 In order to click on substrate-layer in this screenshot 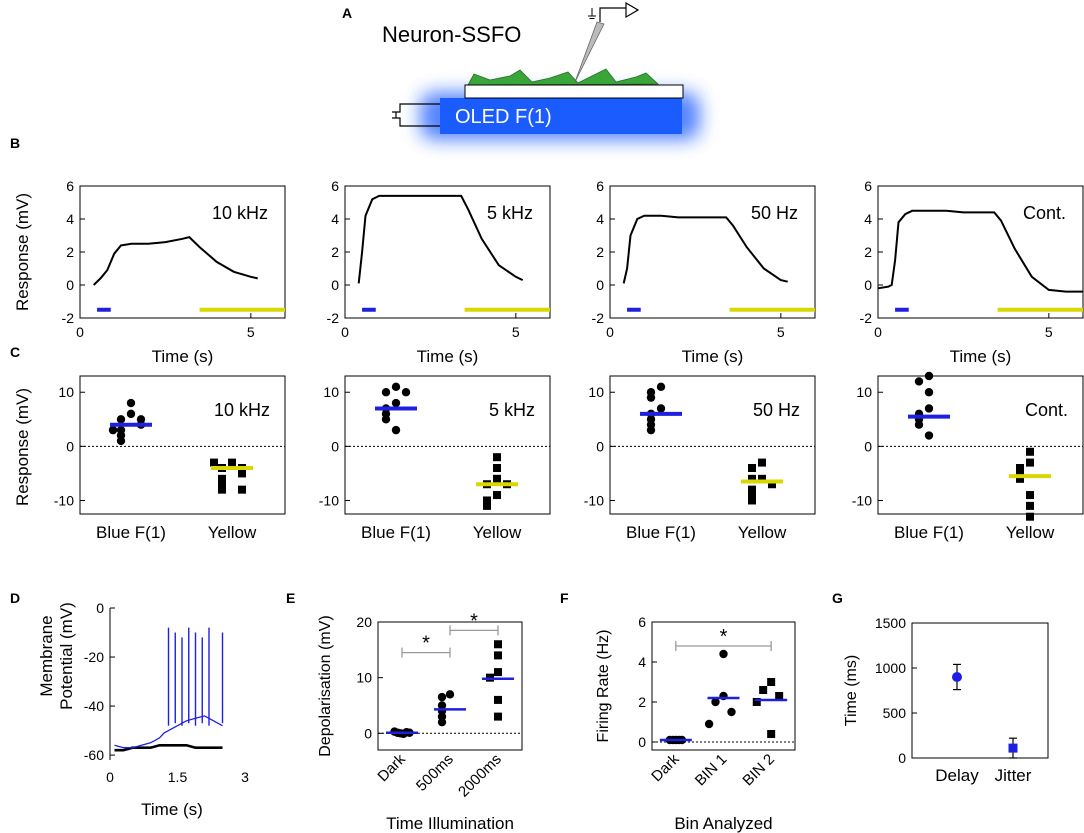, I will do `click(574, 91)`.